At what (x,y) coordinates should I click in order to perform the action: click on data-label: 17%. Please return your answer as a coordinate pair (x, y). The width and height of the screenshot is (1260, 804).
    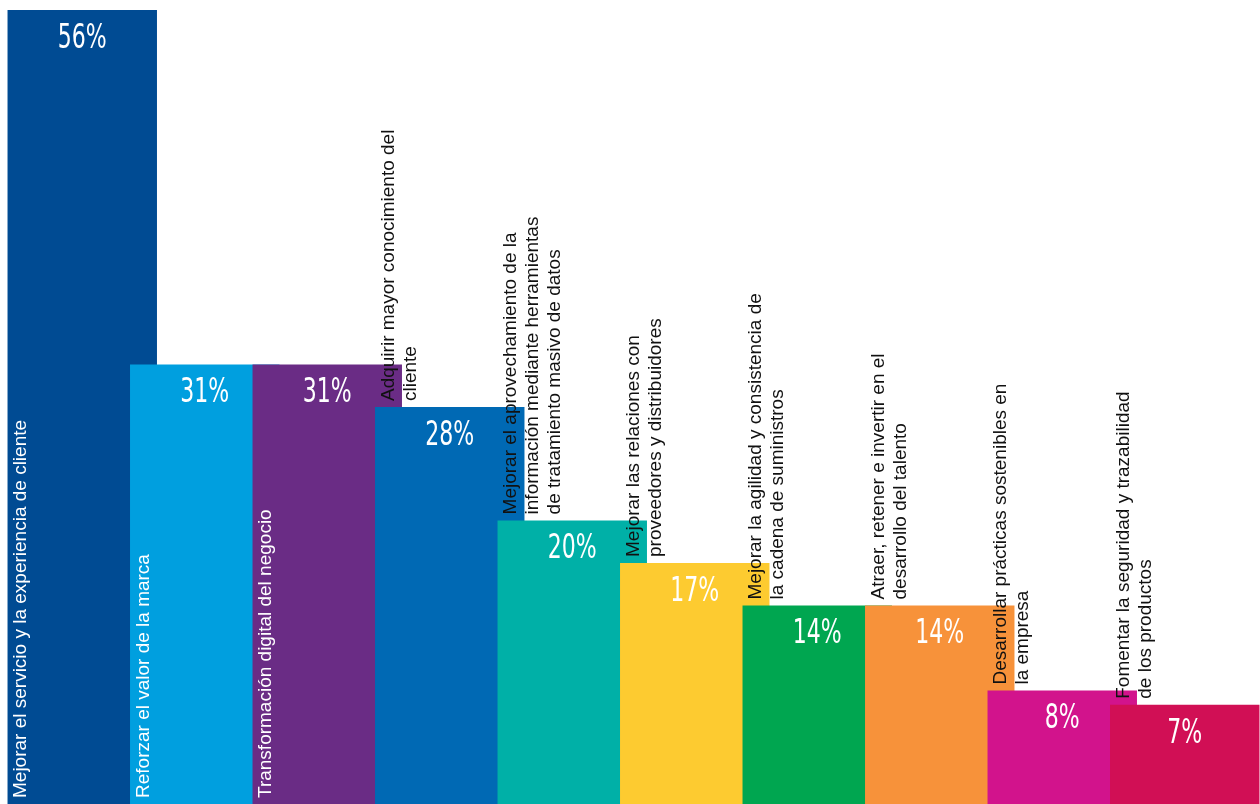
    Looking at the image, I should click on (695, 589).